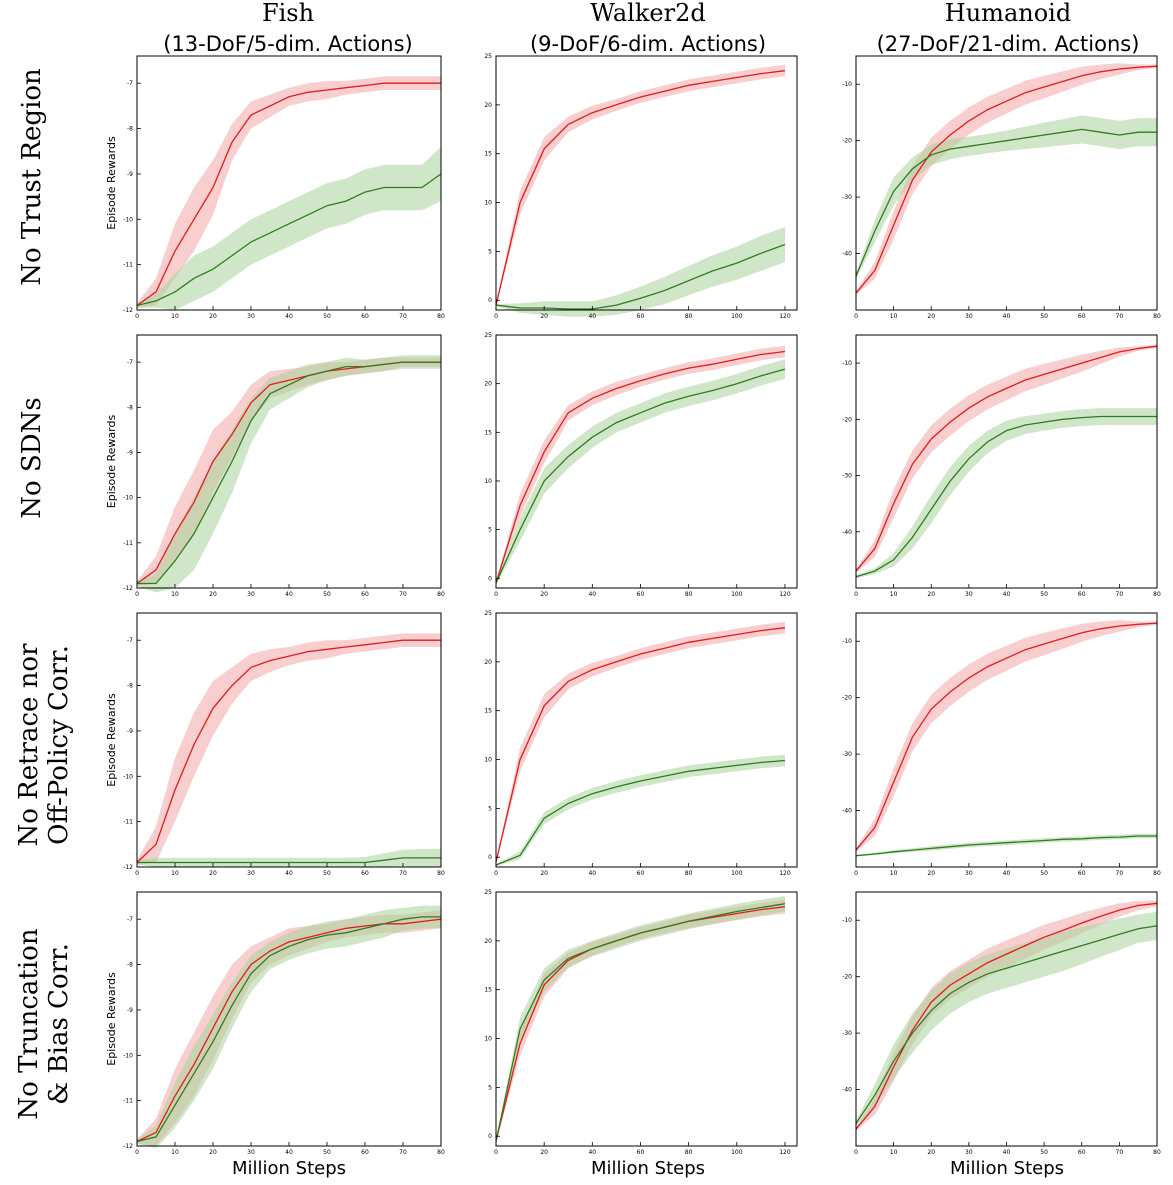 The height and width of the screenshot is (1185, 1173). I want to click on panel-3-green-band, so click(1006, 197).